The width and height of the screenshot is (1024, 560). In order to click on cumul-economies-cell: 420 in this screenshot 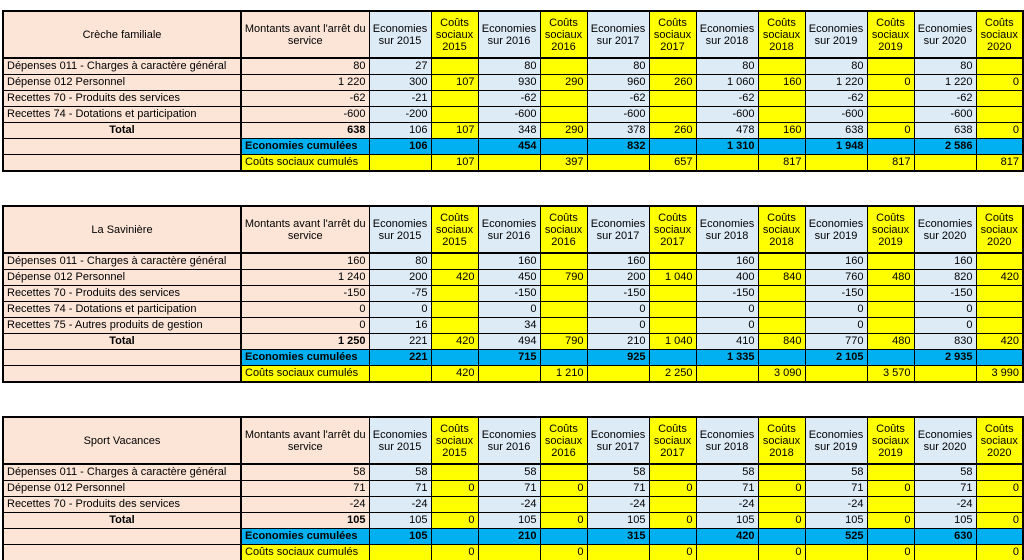, I will do `click(727, 536)`.